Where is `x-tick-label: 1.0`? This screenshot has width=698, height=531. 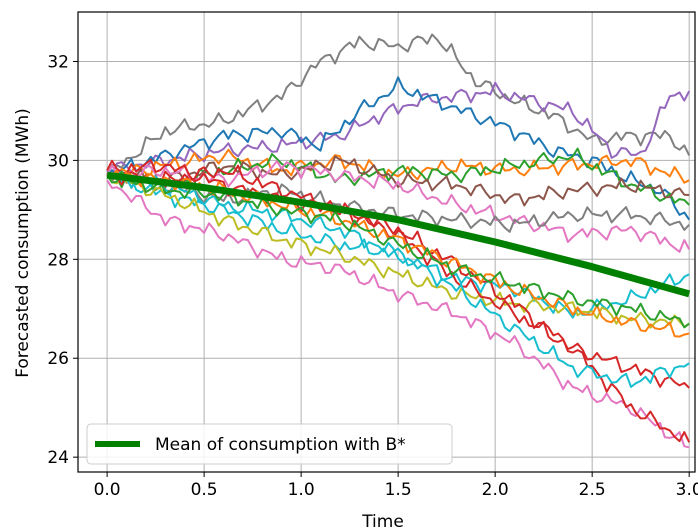 x-tick-label: 1.0 is located at coordinates (301, 490).